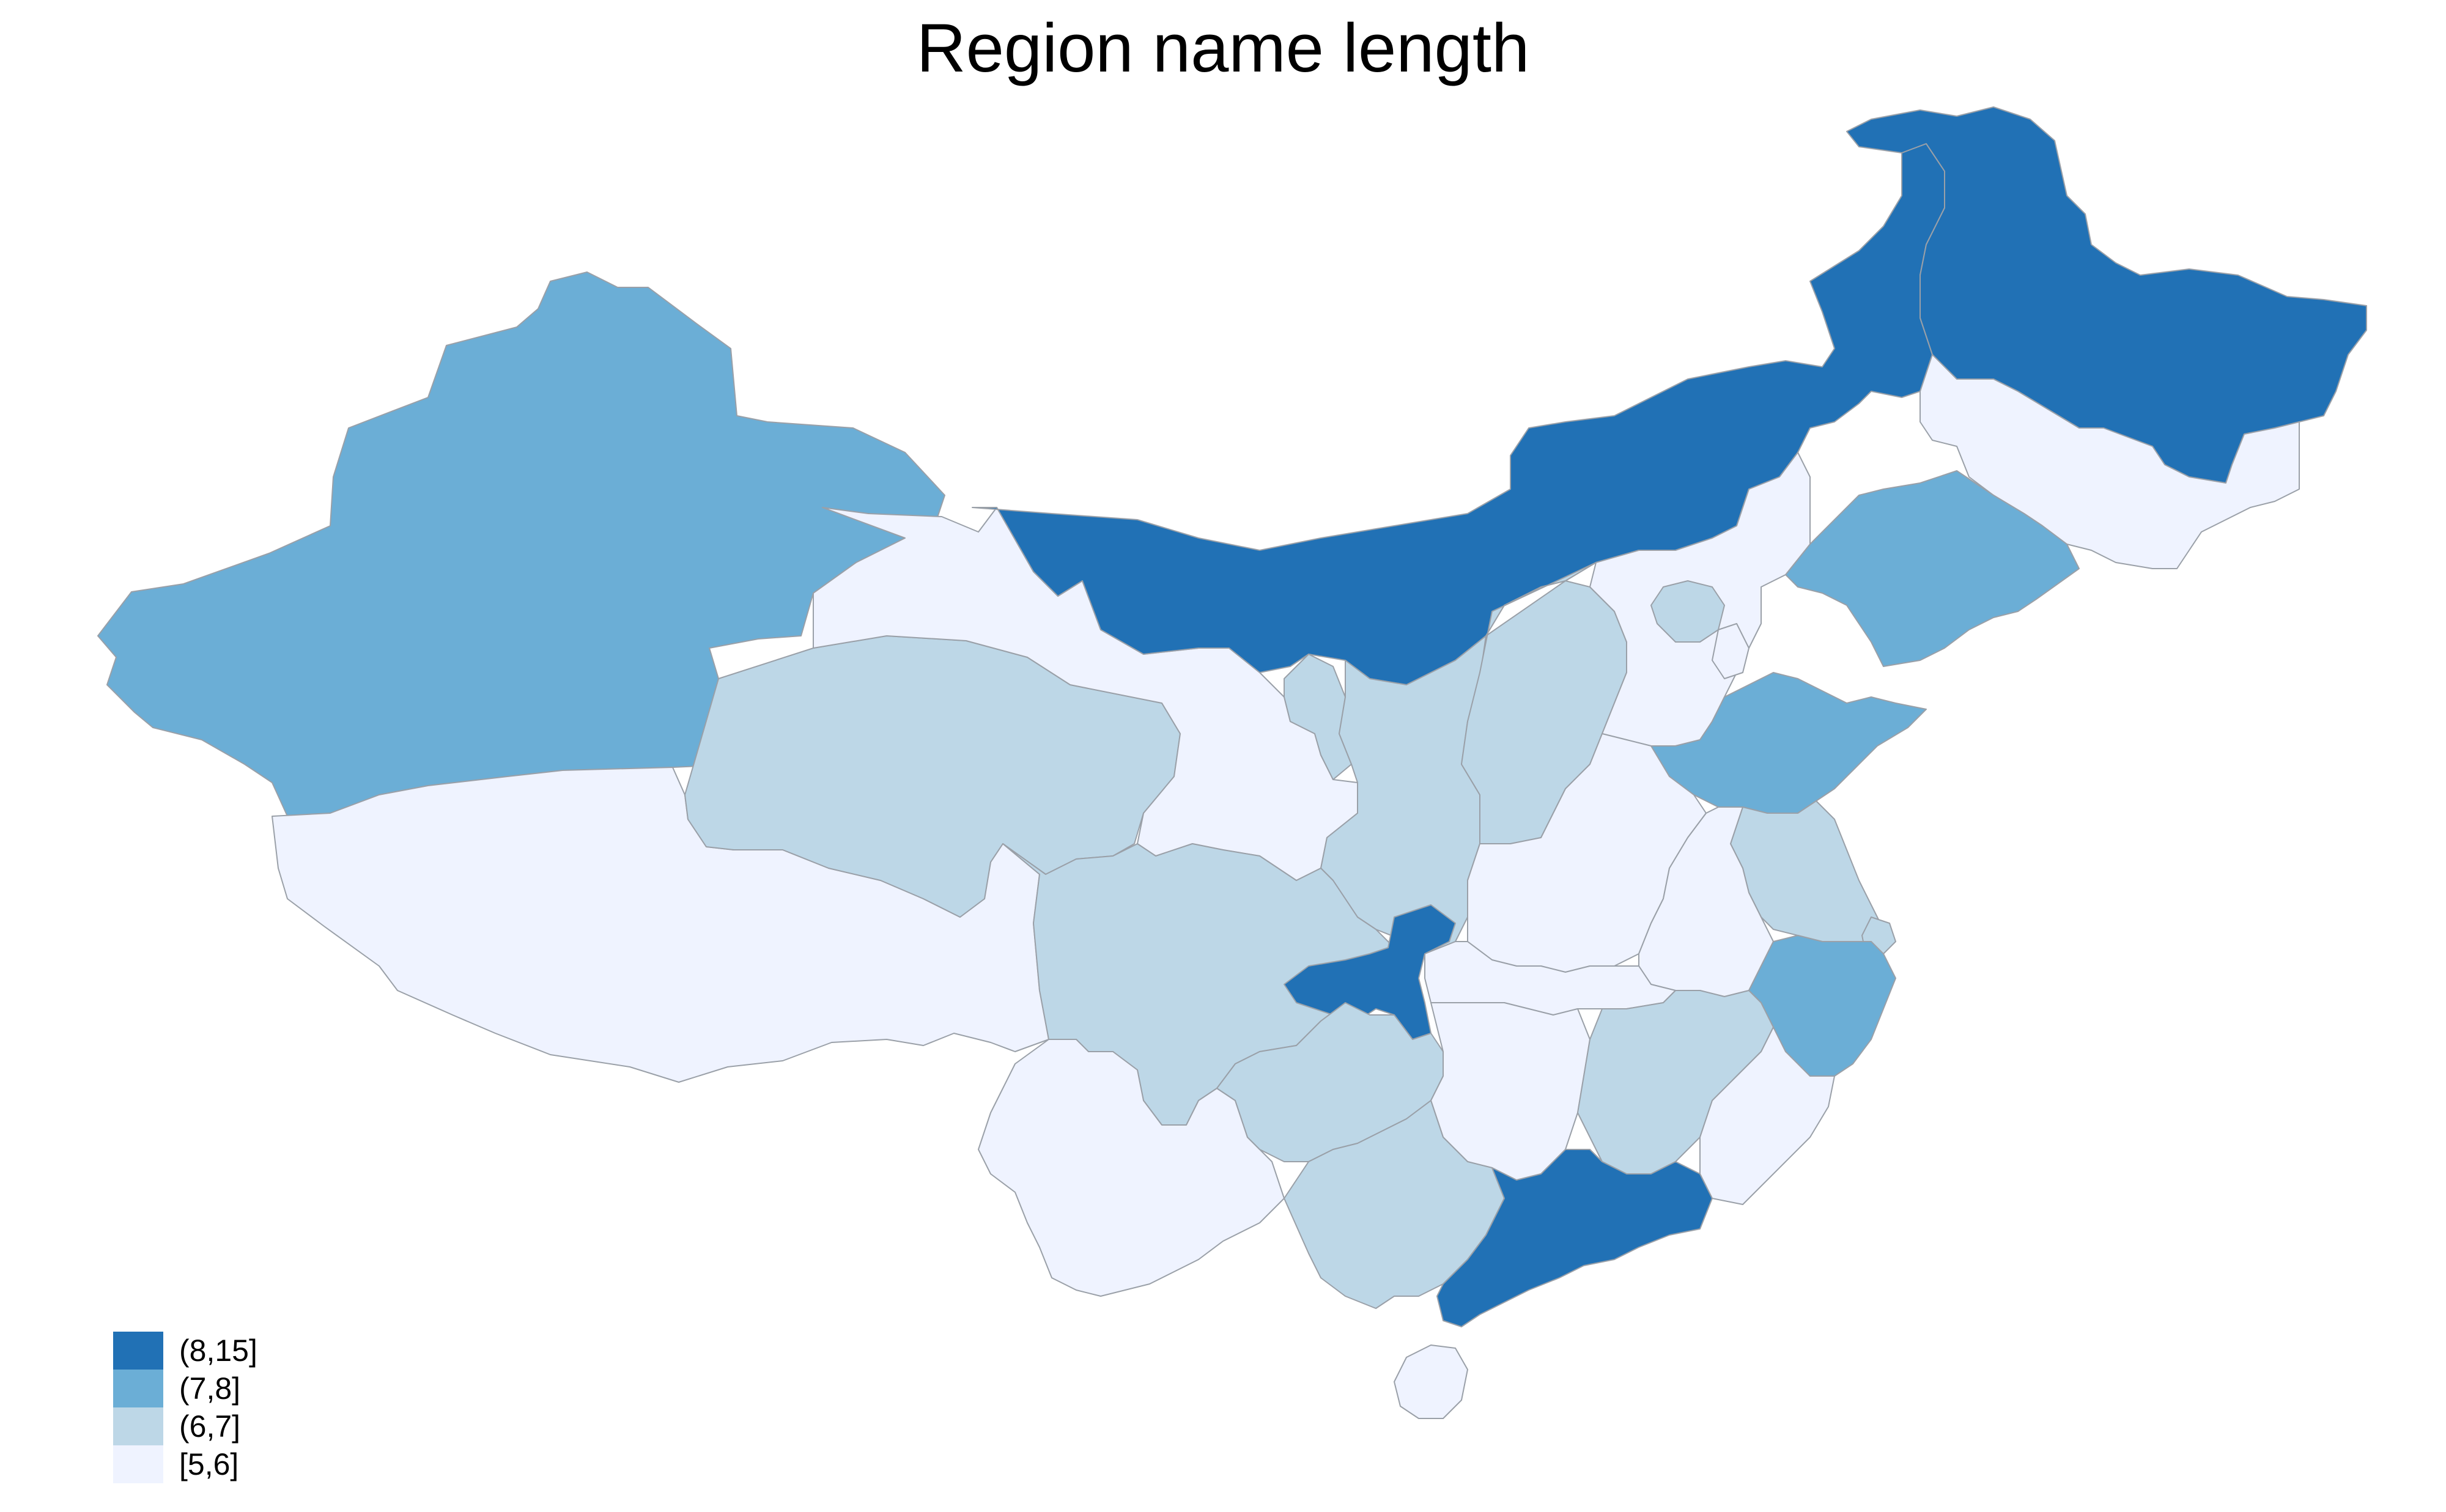  I want to click on region-heilongjiang, so click(2106, 295).